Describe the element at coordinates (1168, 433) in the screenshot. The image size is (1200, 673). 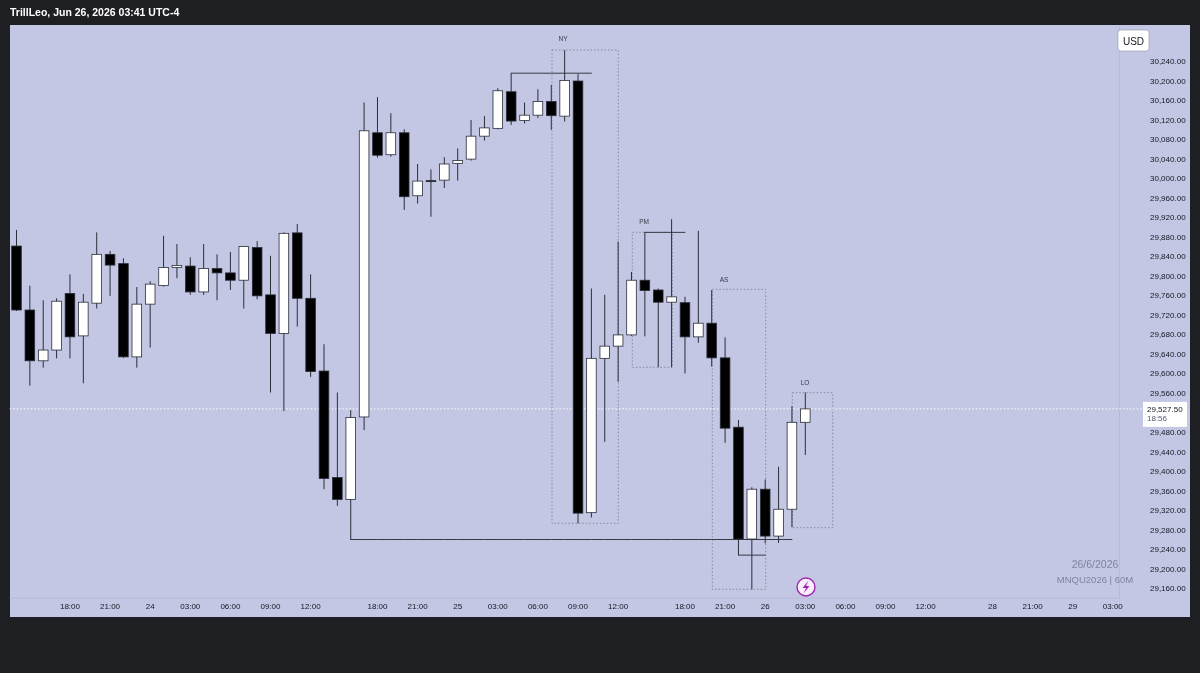
I see `y-tick-label: 29,480.00` at that location.